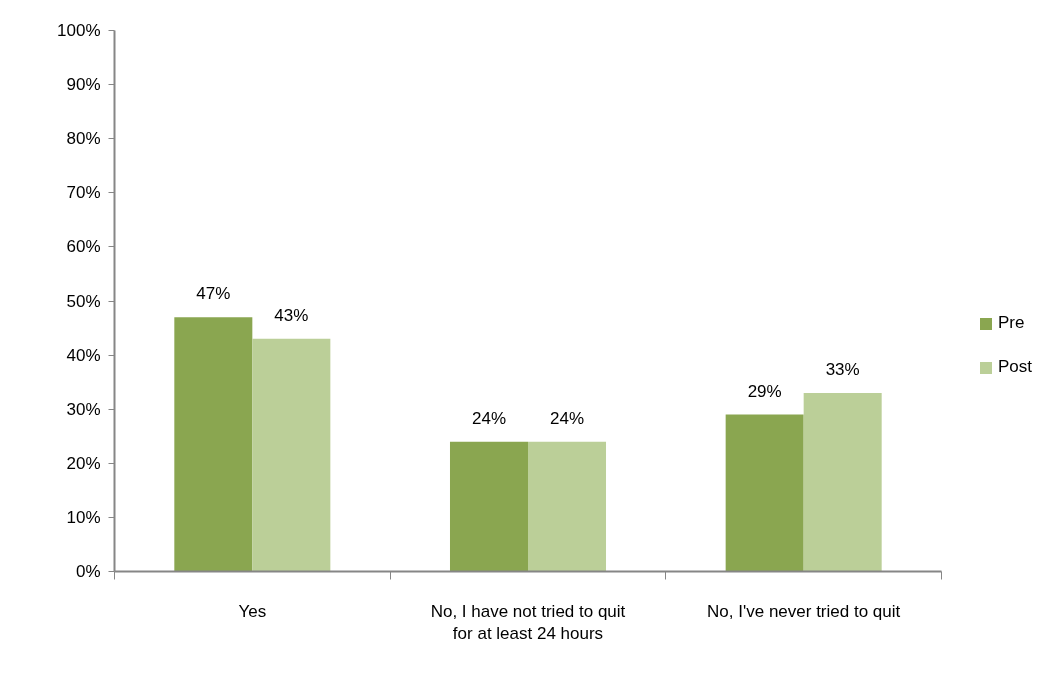 The width and height of the screenshot is (1058, 675). What do you see at coordinates (528, 622) in the screenshot?
I see `x-tick-label: No, I have not tried to quit for at least 24 hours` at bounding box center [528, 622].